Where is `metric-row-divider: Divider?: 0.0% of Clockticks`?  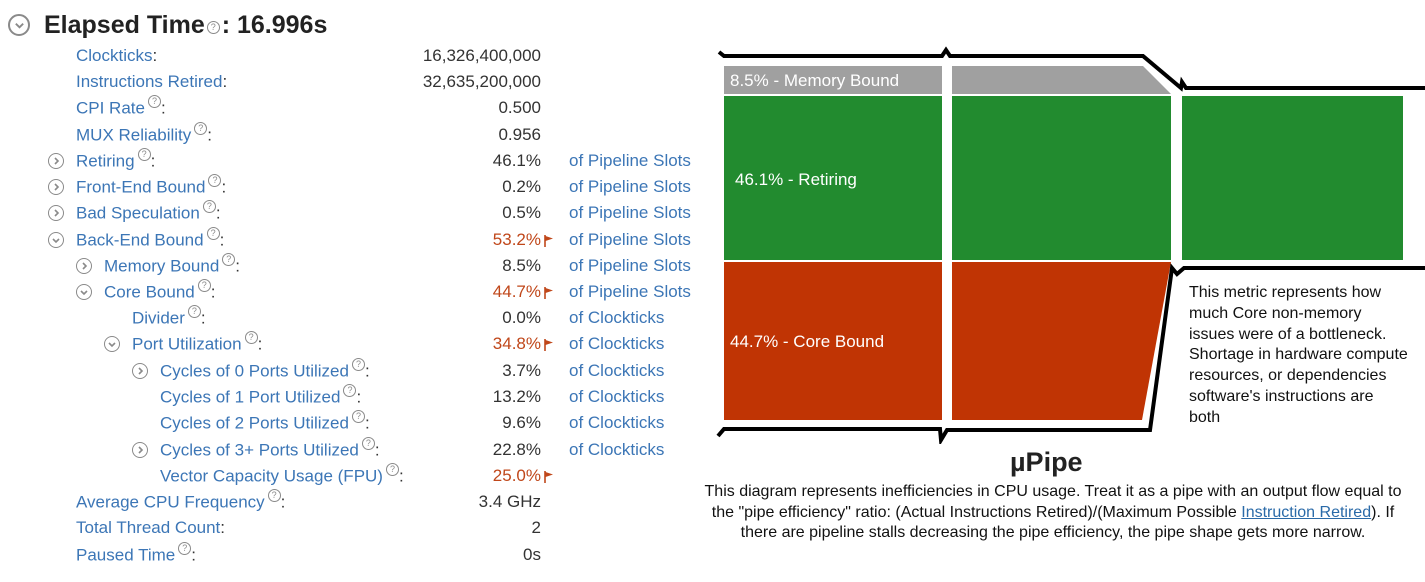
metric-row-divider: Divider?: 0.0% of Clockticks is located at coordinates (350, 317).